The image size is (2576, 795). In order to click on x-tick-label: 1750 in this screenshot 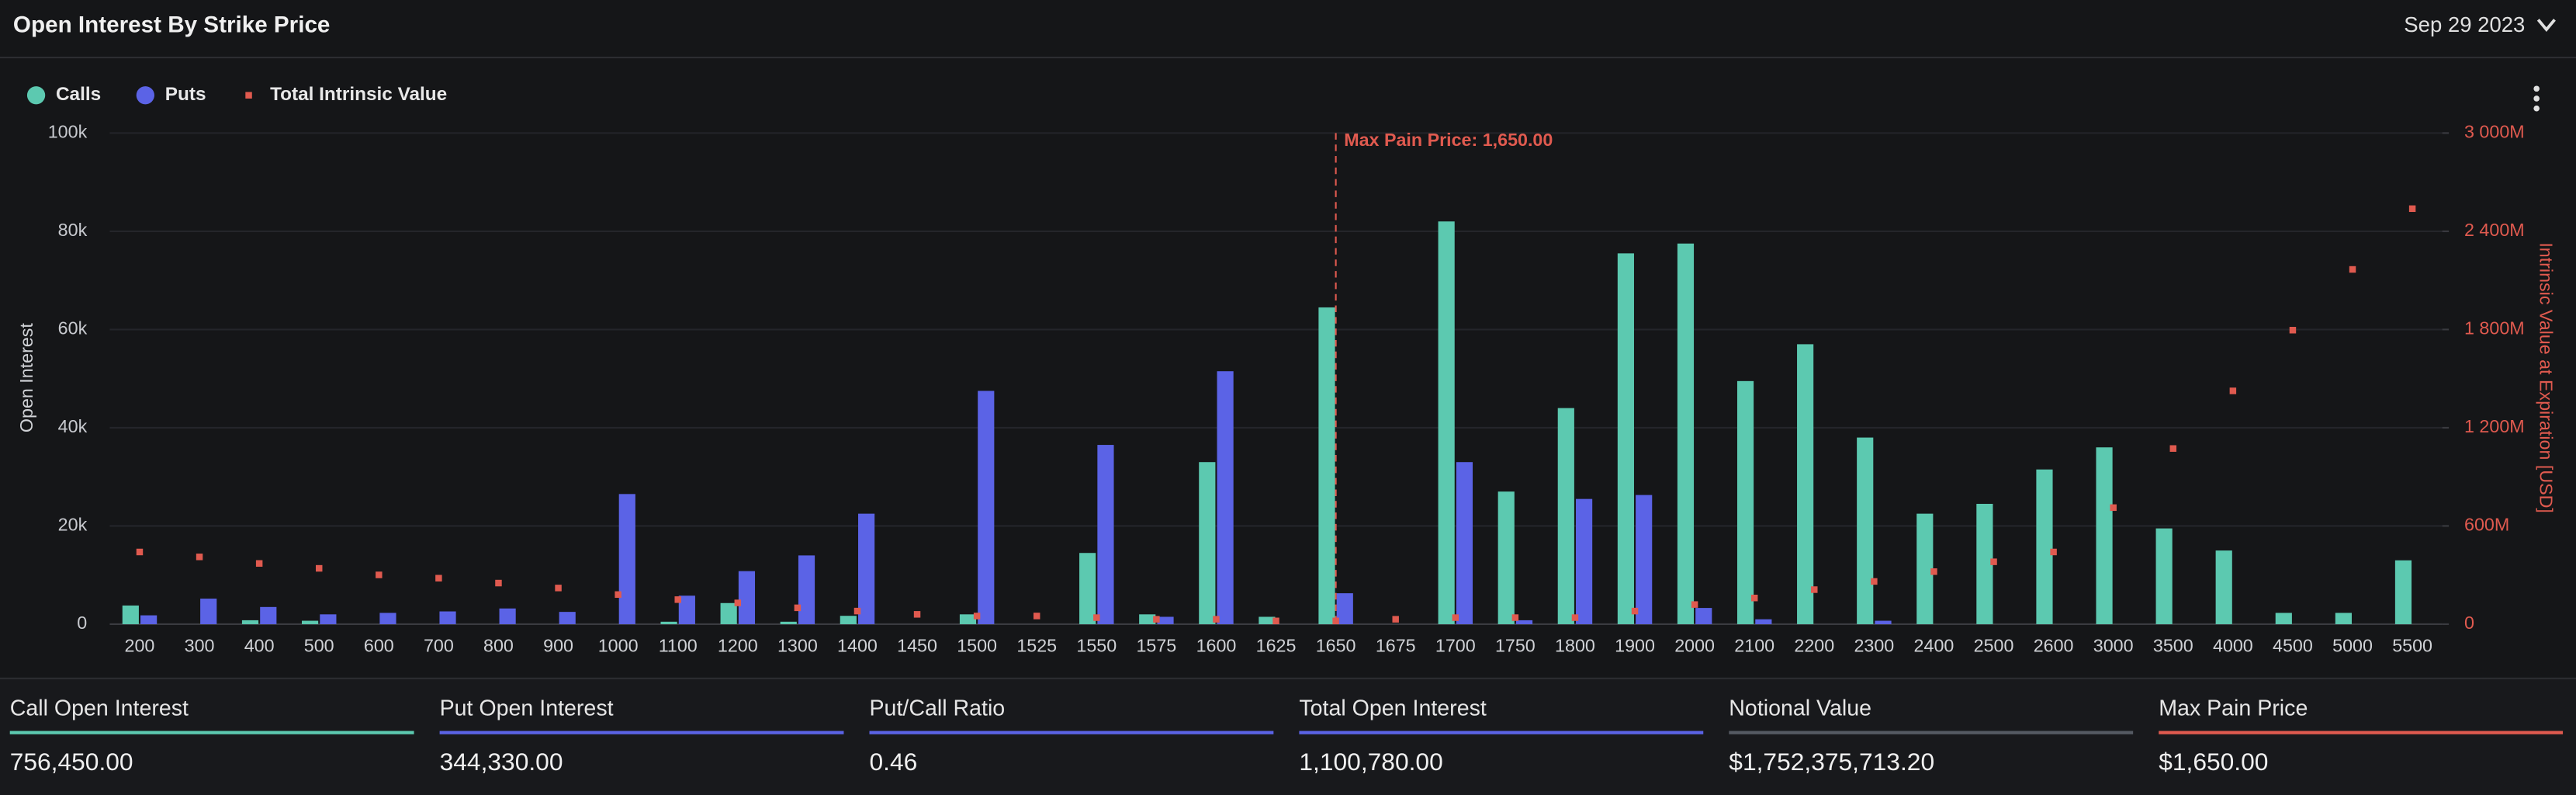, I will do `click(1515, 646)`.